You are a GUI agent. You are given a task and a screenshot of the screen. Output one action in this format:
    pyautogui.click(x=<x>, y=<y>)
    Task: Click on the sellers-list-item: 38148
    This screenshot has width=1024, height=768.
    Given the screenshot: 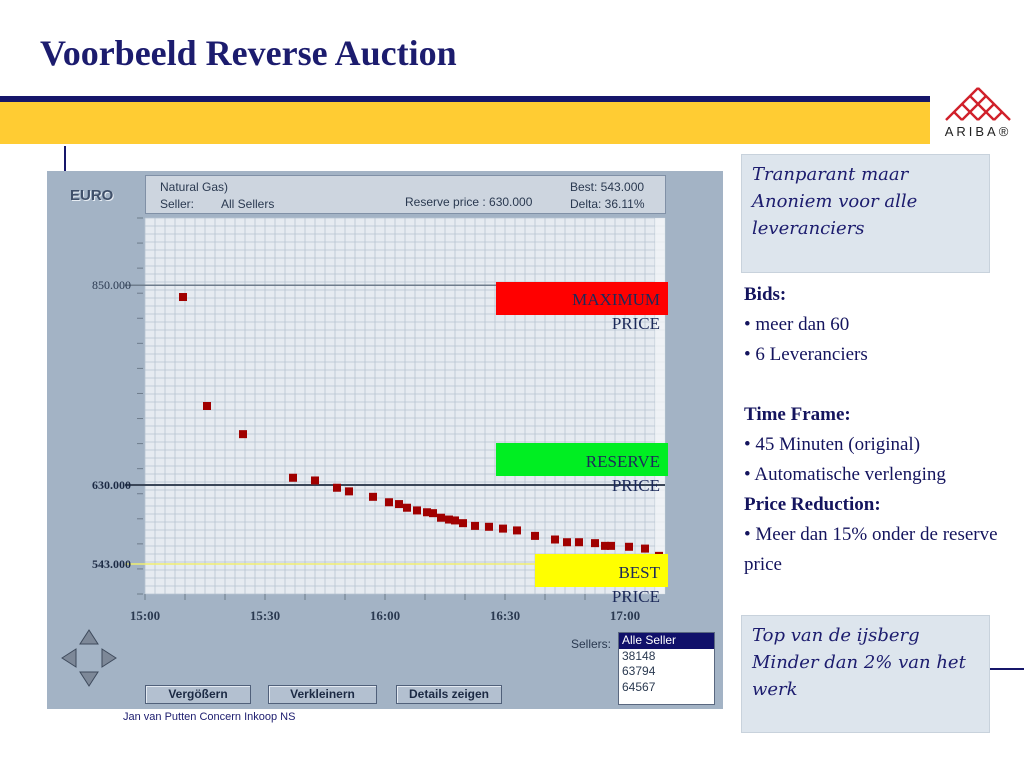 What is the action you would take?
    pyautogui.click(x=639, y=655)
    